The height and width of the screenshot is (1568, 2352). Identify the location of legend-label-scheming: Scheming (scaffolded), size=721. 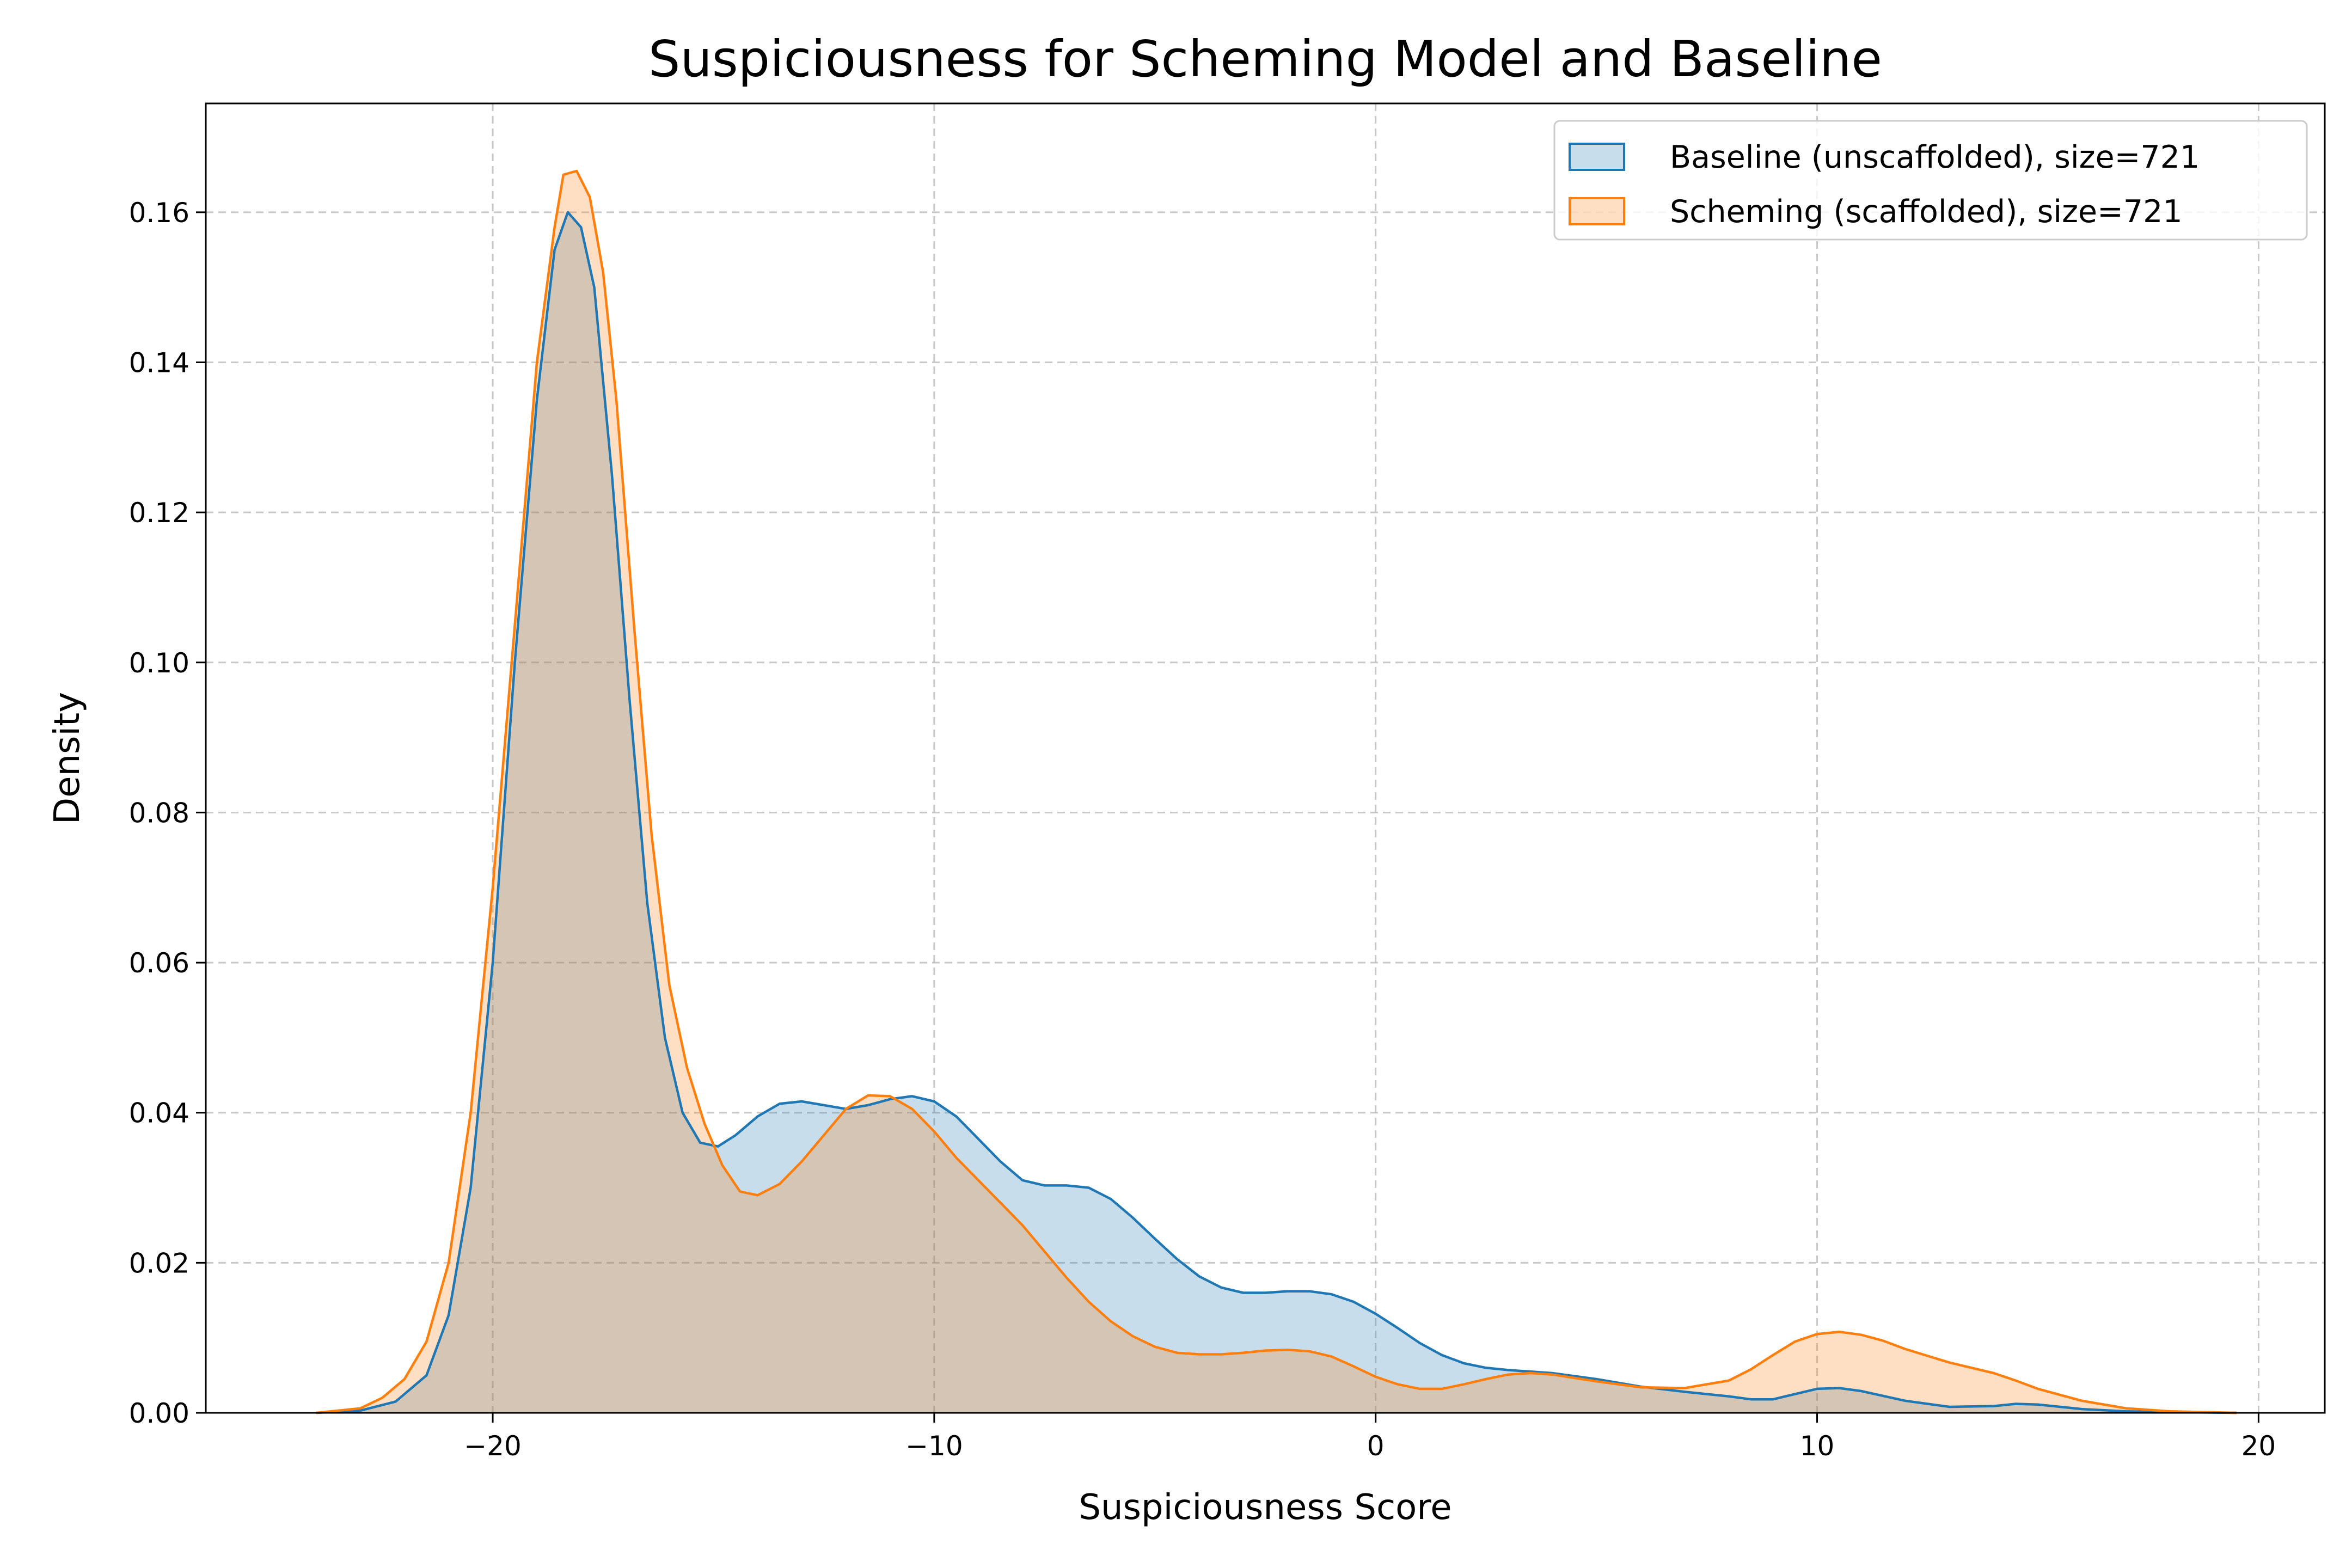
(1926, 212).